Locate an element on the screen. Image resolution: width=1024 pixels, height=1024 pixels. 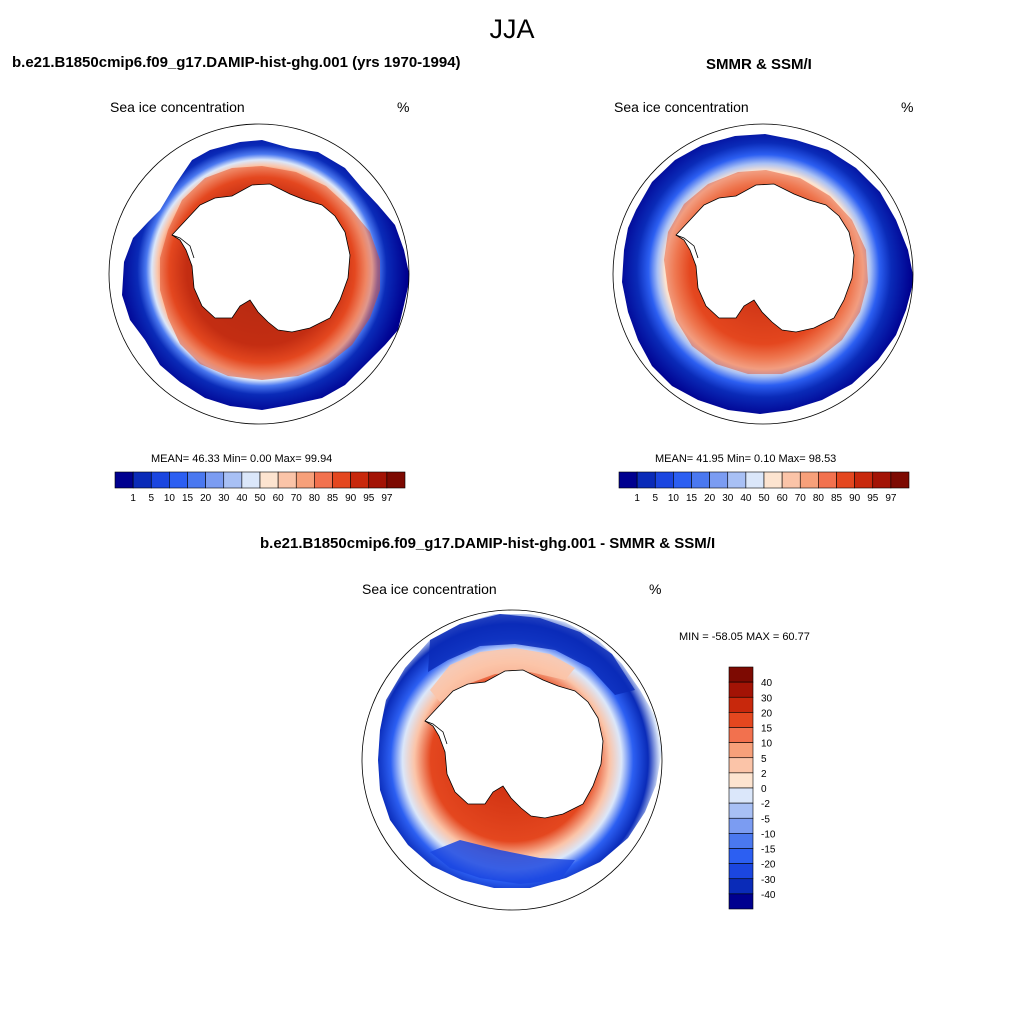
model-colorbar-tick-label: 95 is located at coordinates (369, 498).